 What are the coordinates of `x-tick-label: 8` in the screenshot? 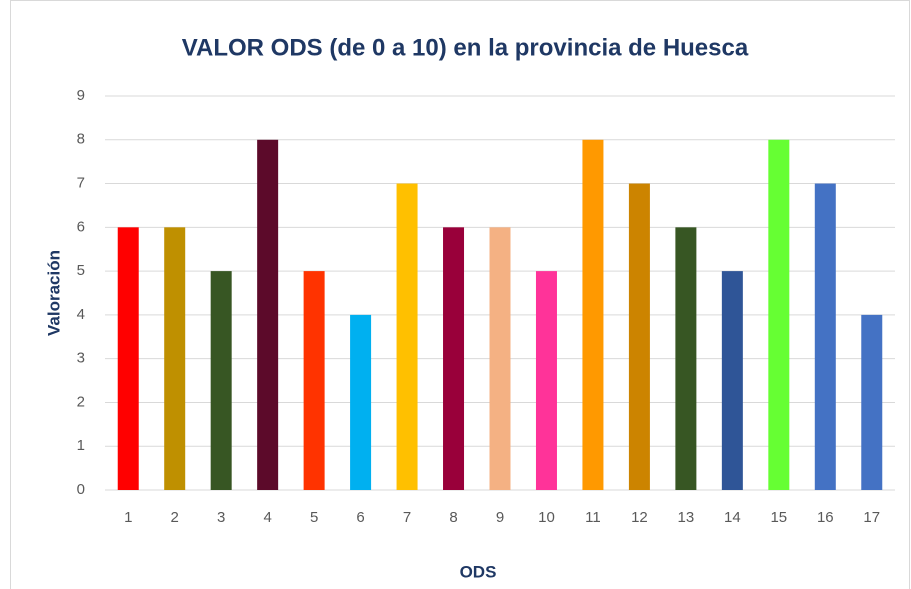 It's located at (453, 517).